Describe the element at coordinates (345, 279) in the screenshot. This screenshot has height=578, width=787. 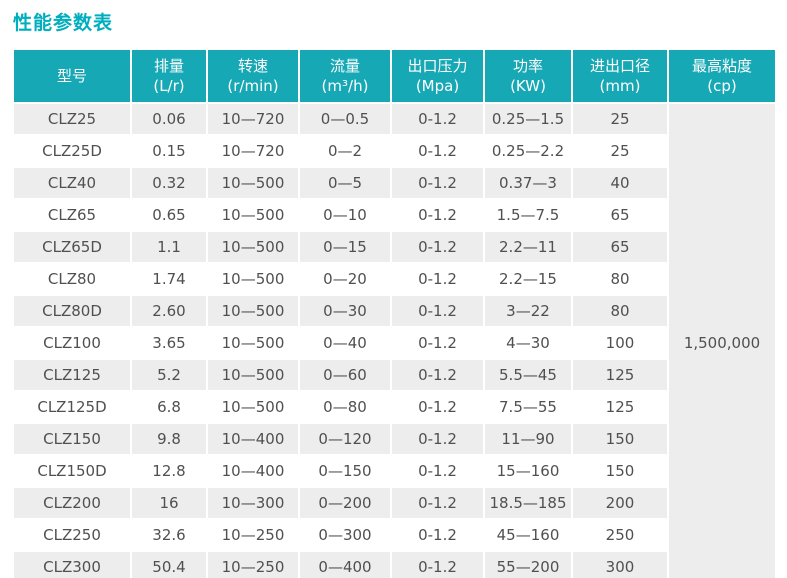
I see `table-cell: 0—20` at that location.